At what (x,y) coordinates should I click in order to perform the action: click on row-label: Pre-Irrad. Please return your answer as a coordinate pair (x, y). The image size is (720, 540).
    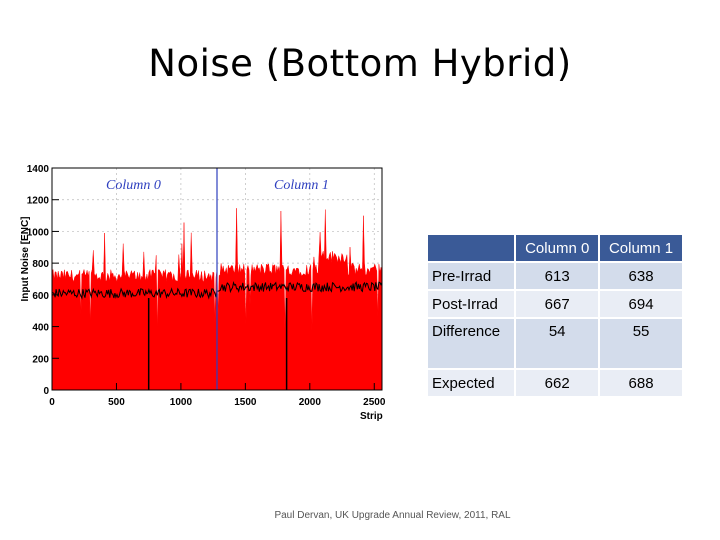
    Looking at the image, I should click on (471, 276).